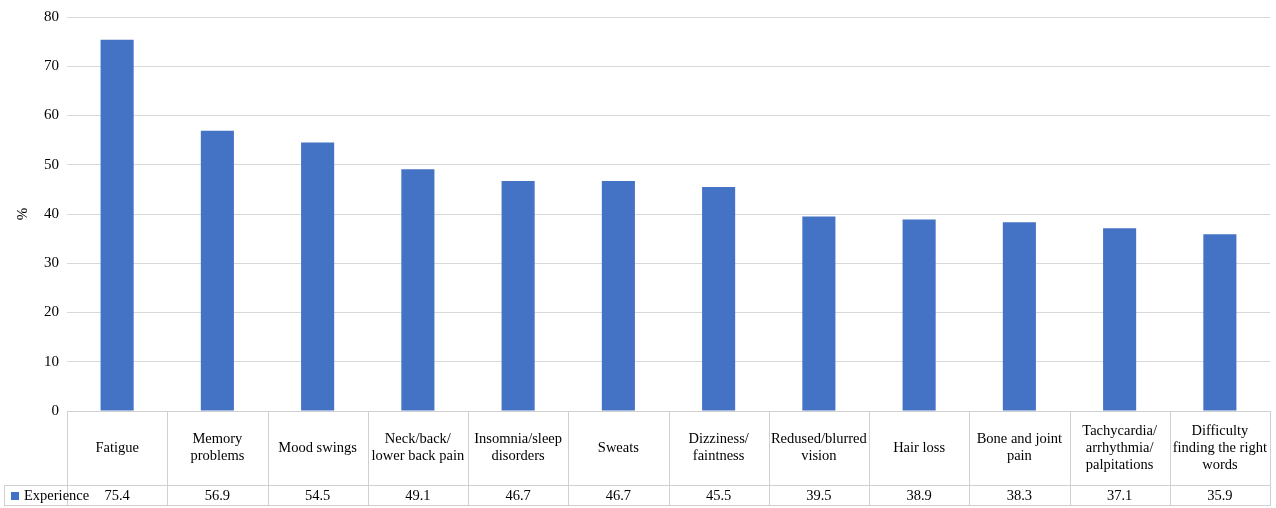 This screenshot has width=1276, height=508. Describe the element at coordinates (51, 114) in the screenshot. I see `y-tick-label: 60` at that location.